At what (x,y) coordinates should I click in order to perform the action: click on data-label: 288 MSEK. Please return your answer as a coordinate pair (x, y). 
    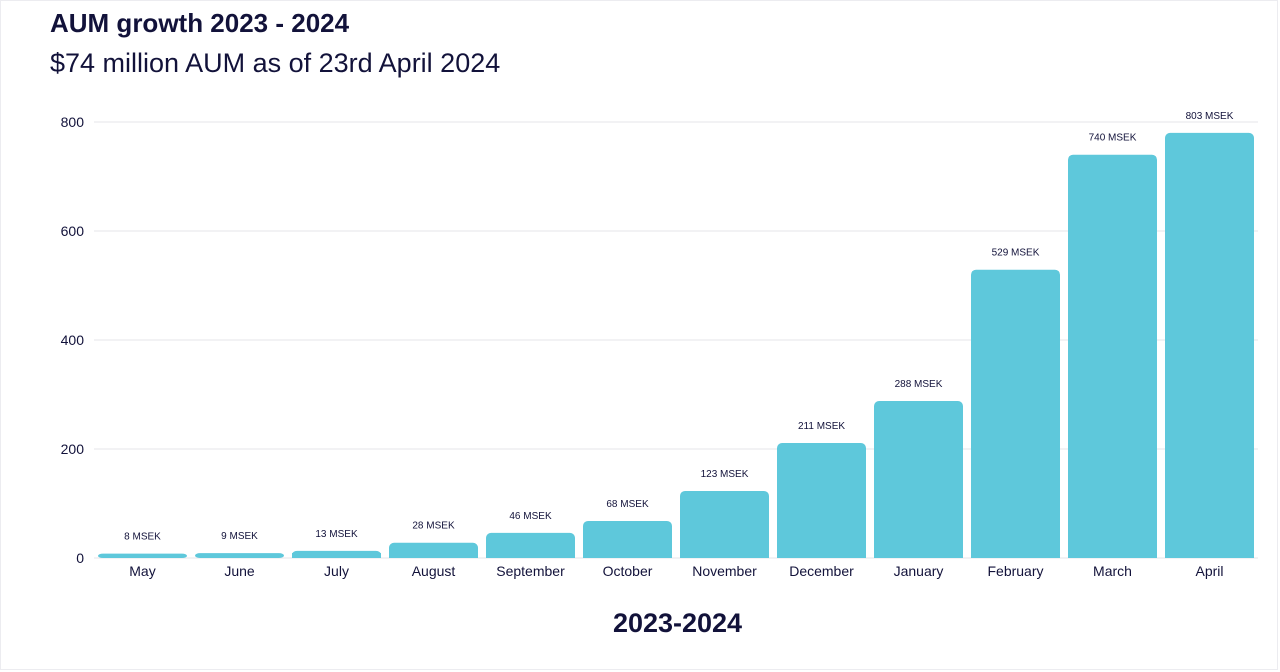
    Looking at the image, I should click on (919, 384).